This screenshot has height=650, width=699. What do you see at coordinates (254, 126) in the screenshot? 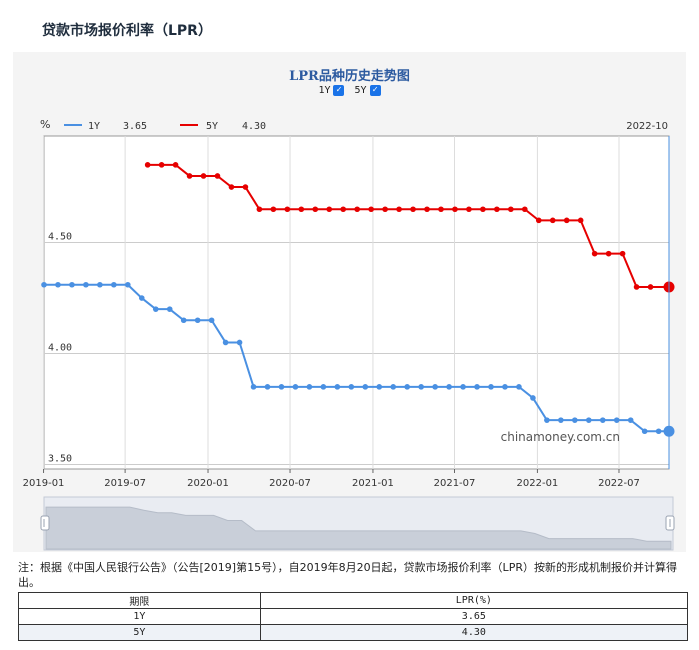
I see `legend-5y-value: 4.30` at bounding box center [254, 126].